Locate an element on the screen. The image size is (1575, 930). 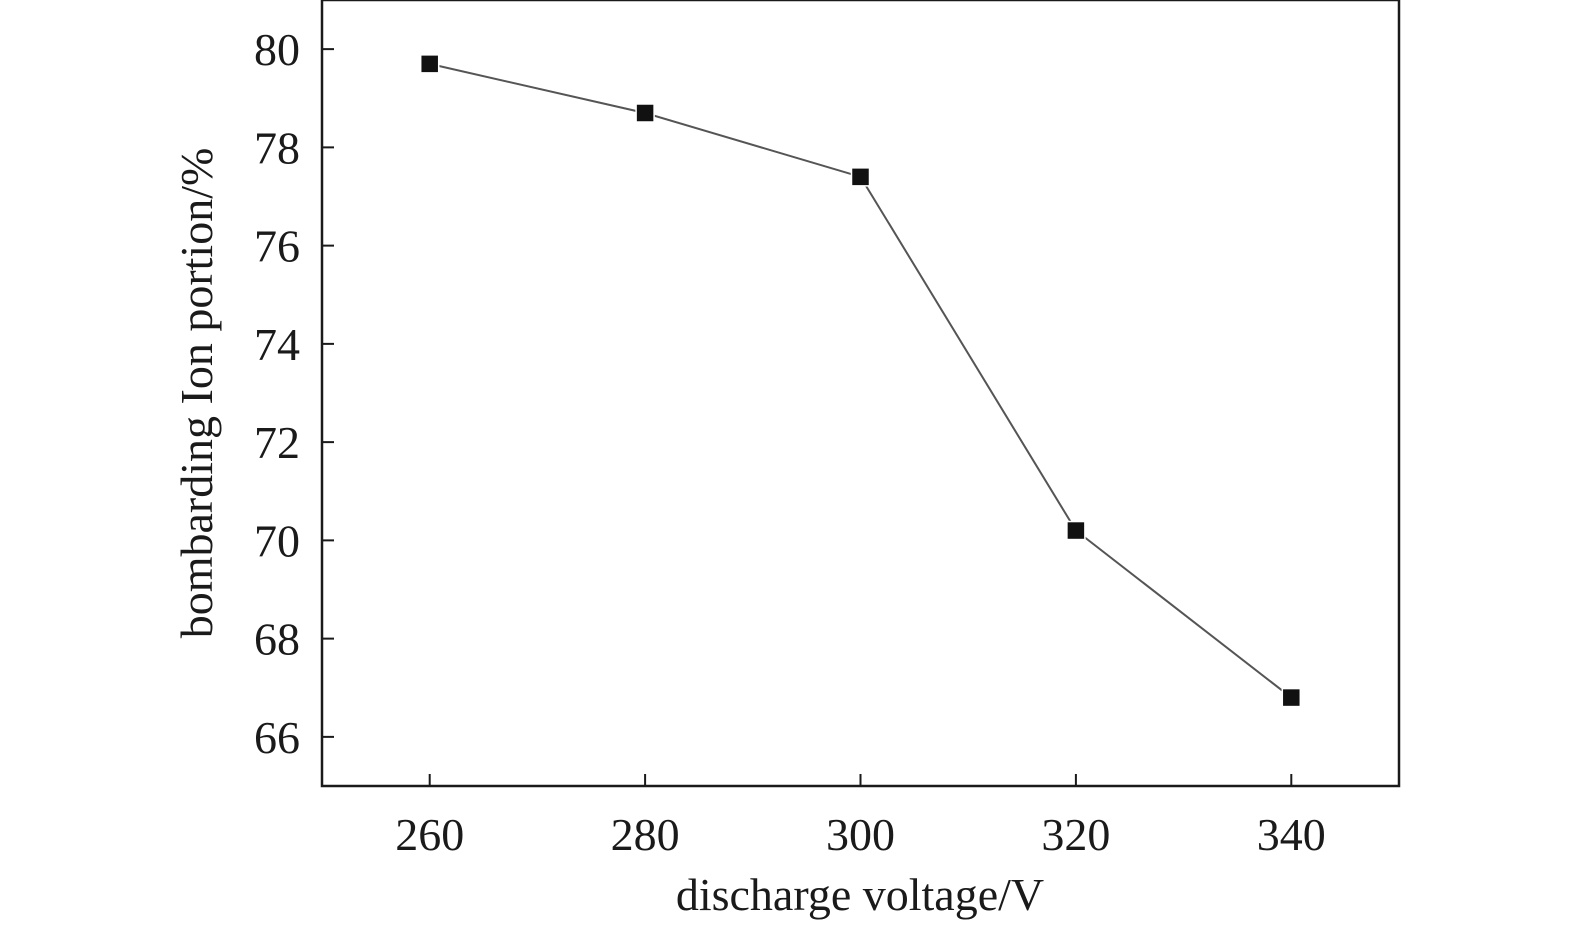
y-tick-label: 66 is located at coordinates (277, 737).